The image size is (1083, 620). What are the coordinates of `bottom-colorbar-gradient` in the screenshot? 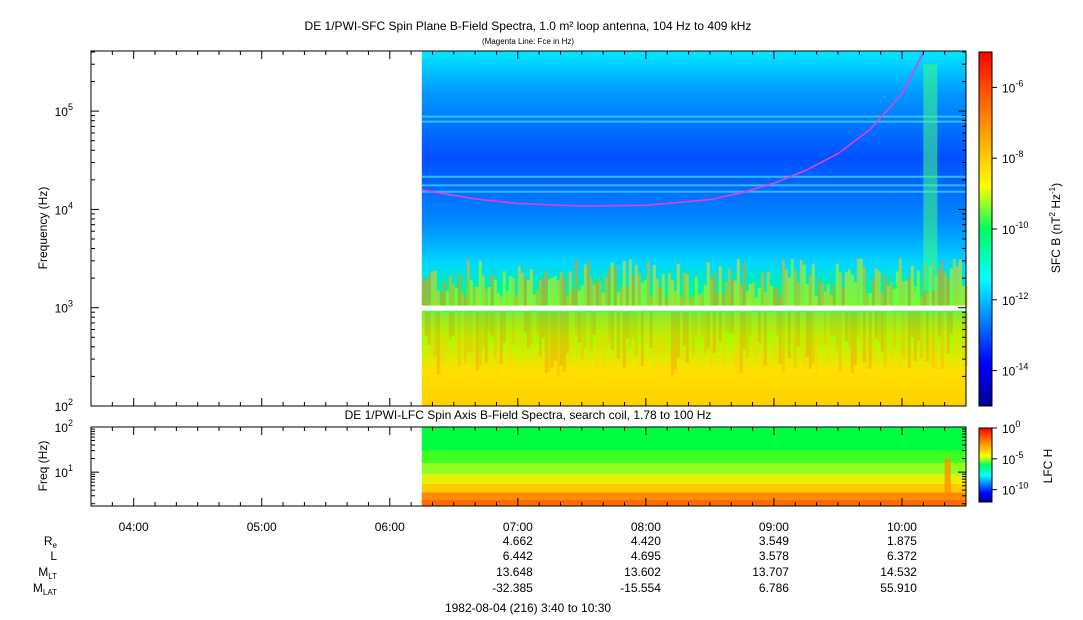 It's located at (985, 465).